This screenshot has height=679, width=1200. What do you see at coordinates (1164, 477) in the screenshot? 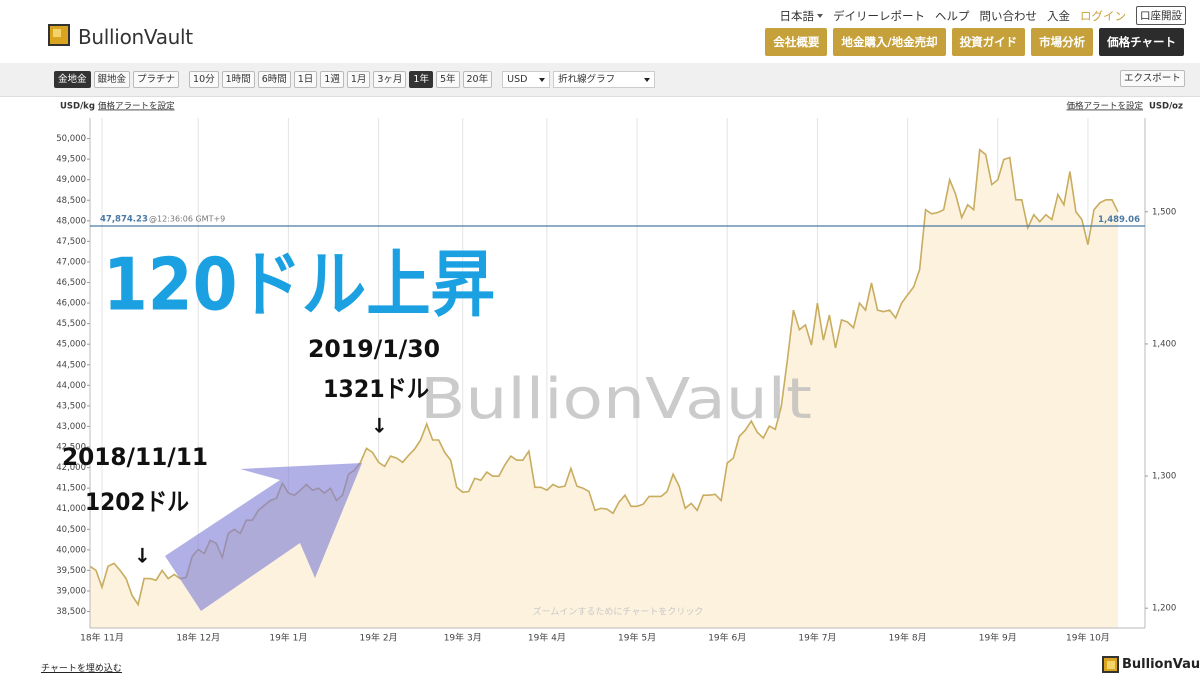
I see `y2-tick-label: 1,300` at bounding box center [1164, 477].